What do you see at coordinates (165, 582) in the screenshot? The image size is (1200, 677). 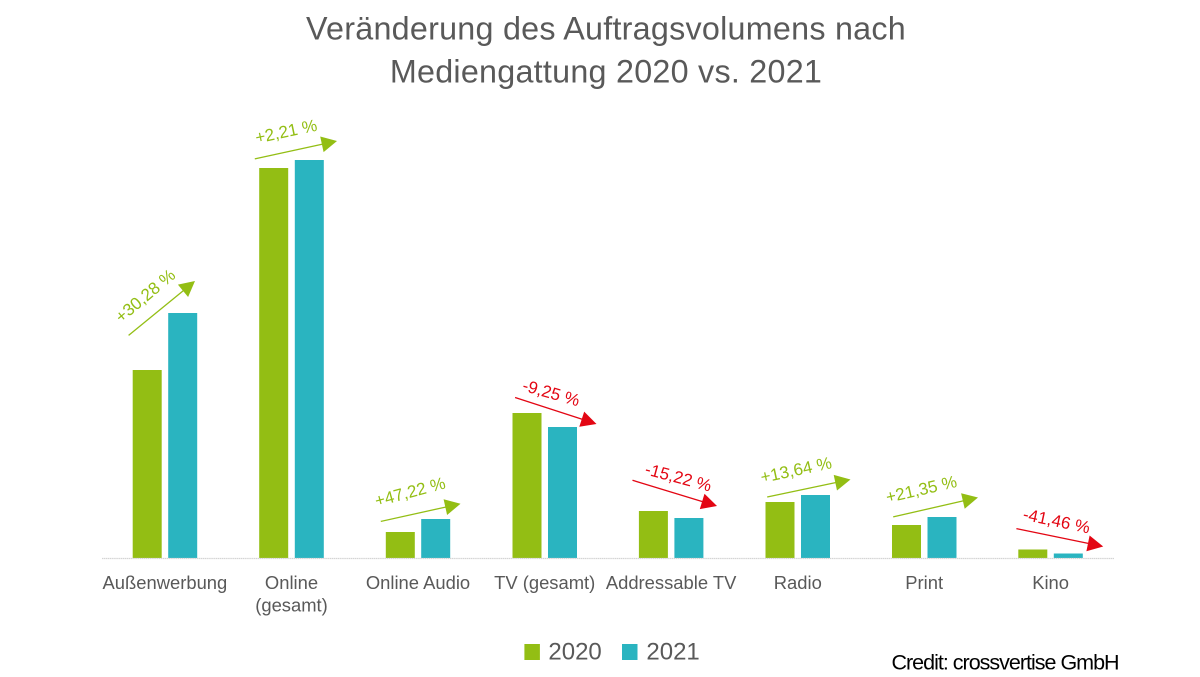 I see `svg-text: Außenwerbung` at bounding box center [165, 582].